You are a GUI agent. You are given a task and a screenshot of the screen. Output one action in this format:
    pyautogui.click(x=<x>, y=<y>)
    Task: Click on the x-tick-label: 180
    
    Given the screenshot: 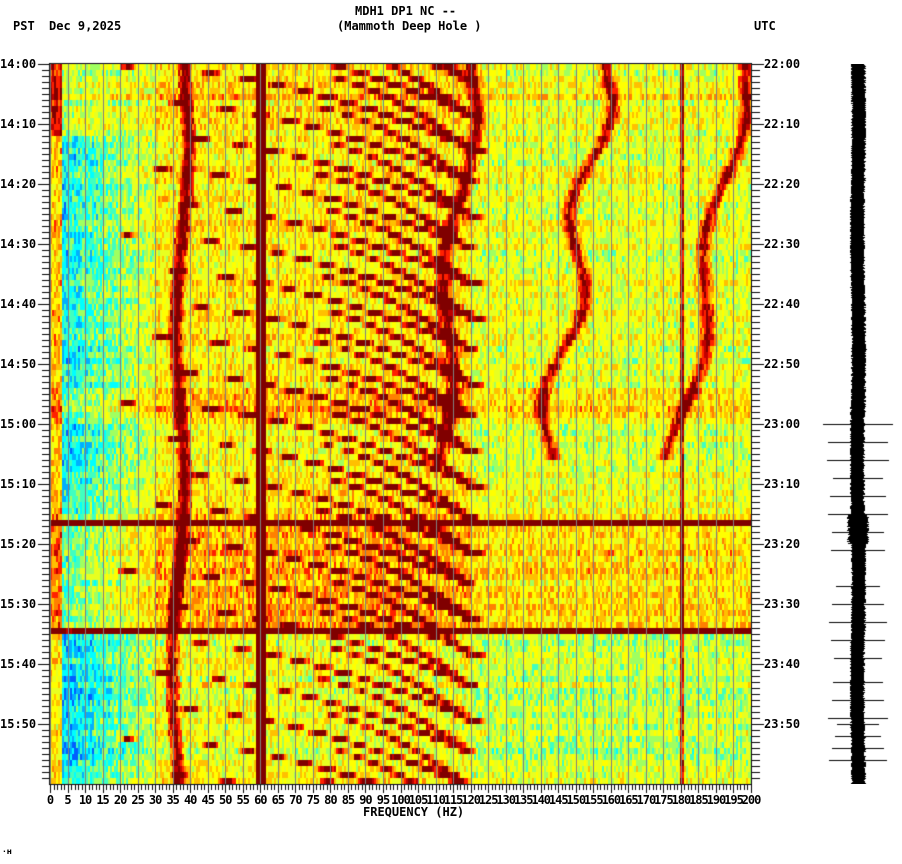 What is the action you would take?
    pyautogui.click(x=681, y=800)
    